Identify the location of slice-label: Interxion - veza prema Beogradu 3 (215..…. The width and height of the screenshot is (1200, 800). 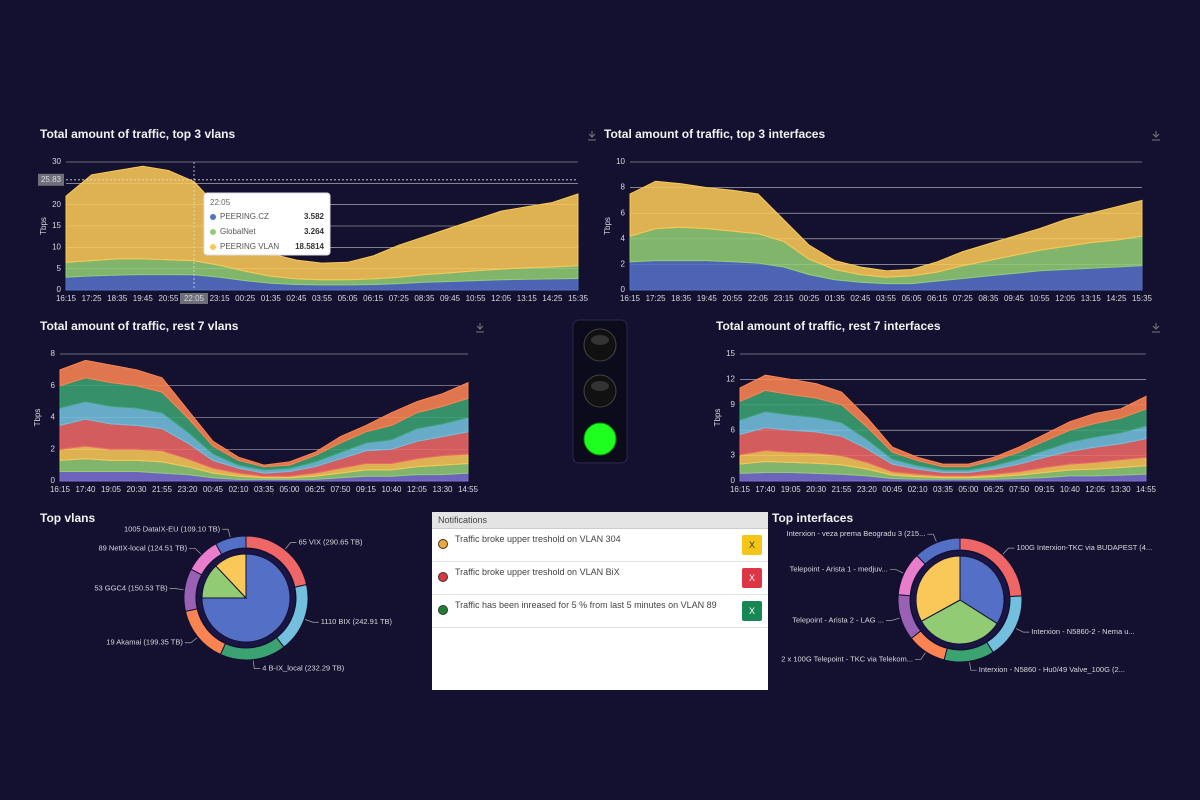
(856, 533).